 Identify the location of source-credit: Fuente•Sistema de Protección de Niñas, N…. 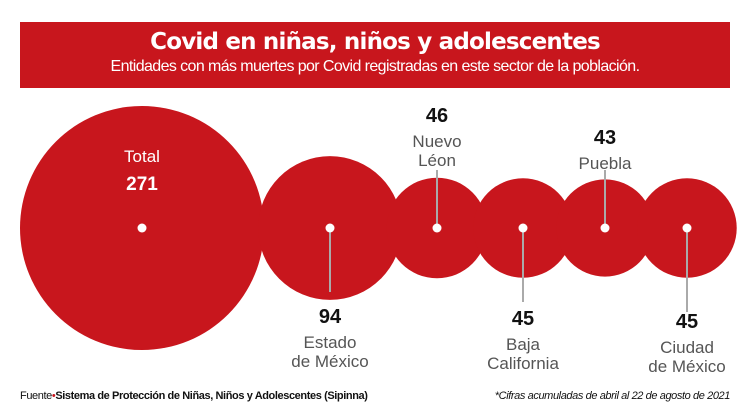
(194, 396).